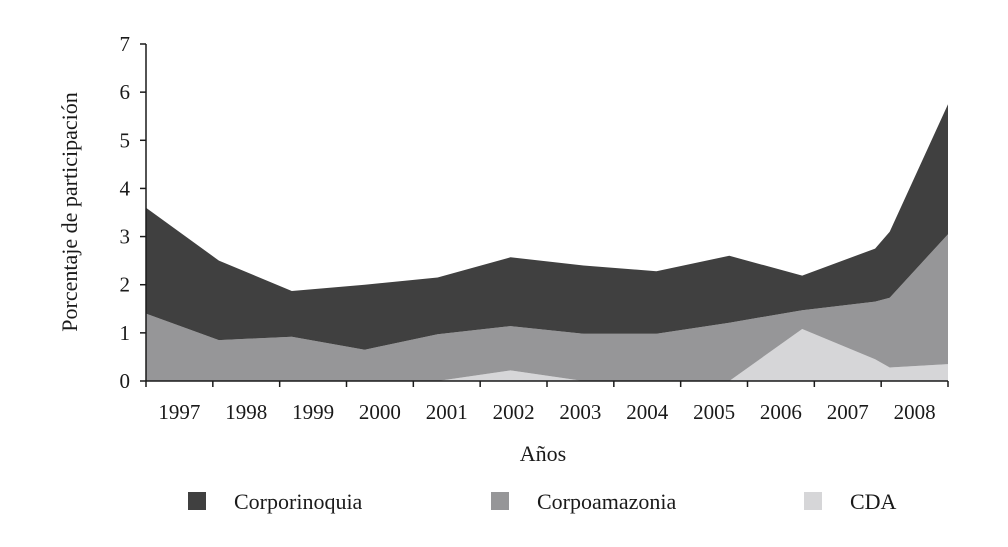 The height and width of the screenshot is (547, 1008). I want to click on x-tick-label: 2000, so click(380, 412).